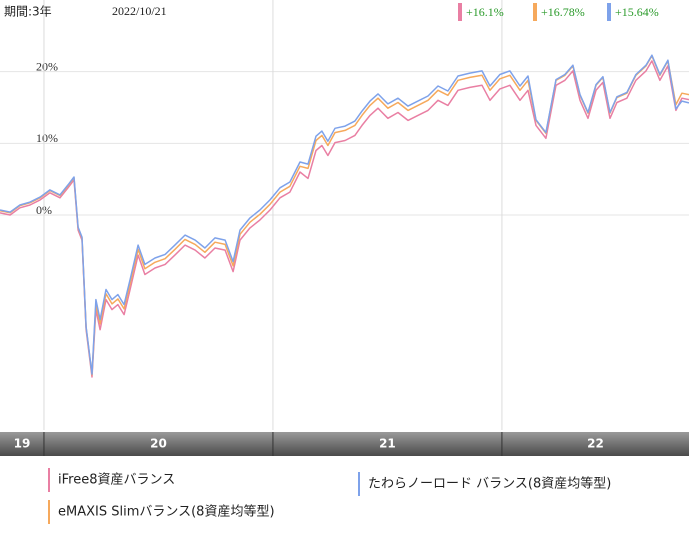 The image size is (689, 537). What do you see at coordinates (47, 138) in the screenshot?
I see `y-tick-label: 10%` at bounding box center [47, 138].